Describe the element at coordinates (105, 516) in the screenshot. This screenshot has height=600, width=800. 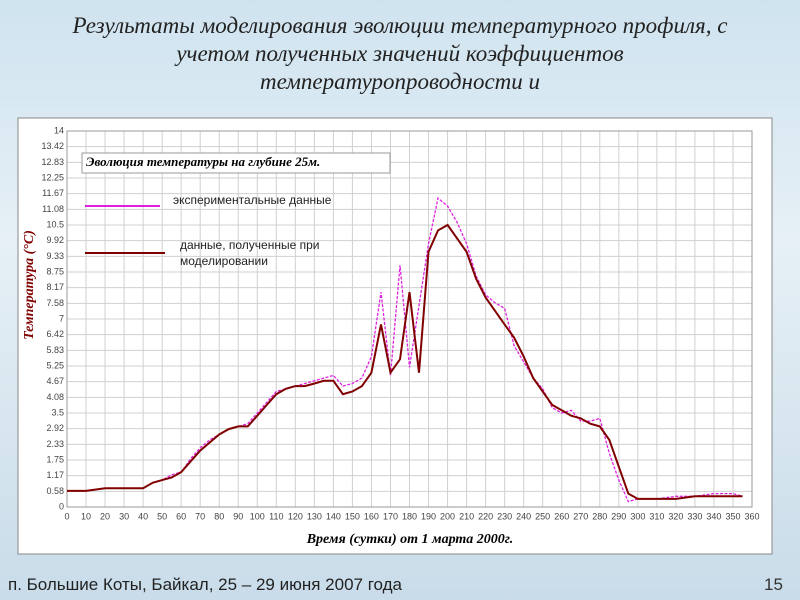
I see `x-tick-label: 20` at that location.